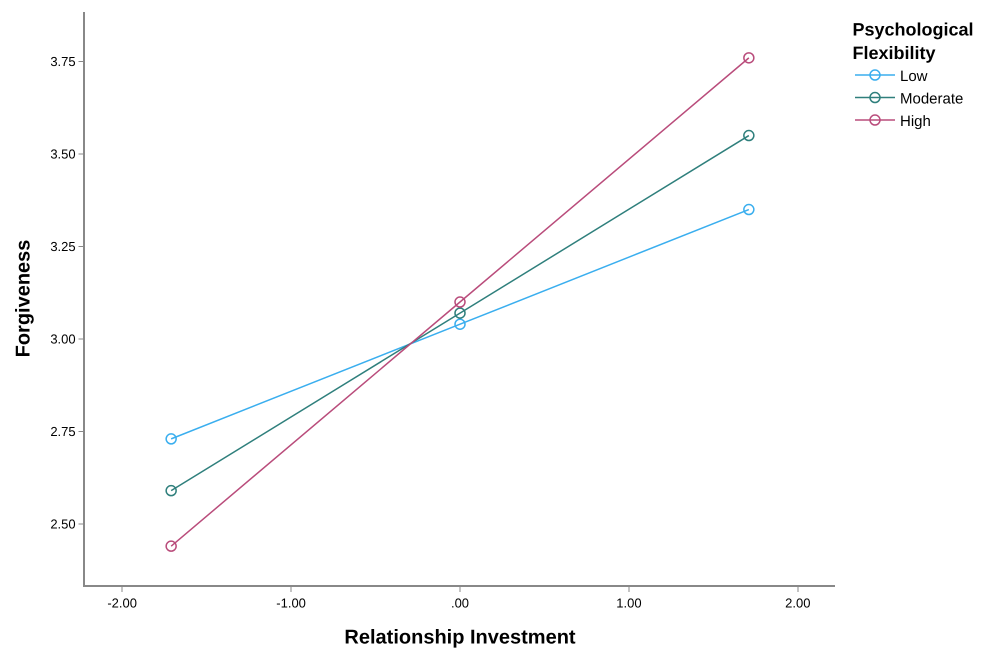 The width and height of the screenshot is (992, 655). I want to click on x-tick-label: -2.00, so click(122, 602).